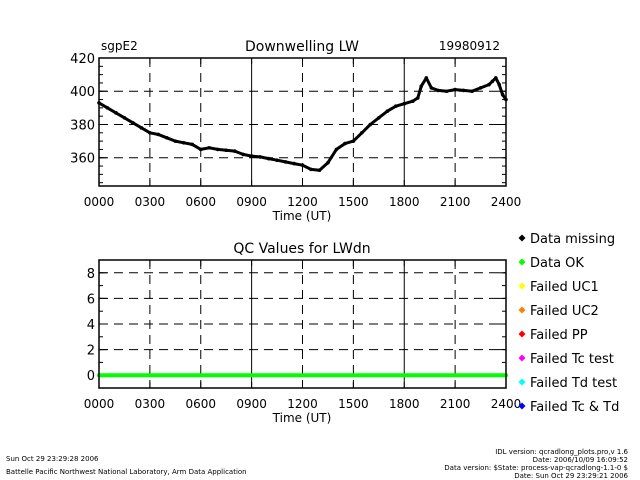 Image resolution: width=640 pixels, height=480 pixels. I want to click on footer-idl-date: Date: 2006/10/09 16:09:52, so click(580, 460).